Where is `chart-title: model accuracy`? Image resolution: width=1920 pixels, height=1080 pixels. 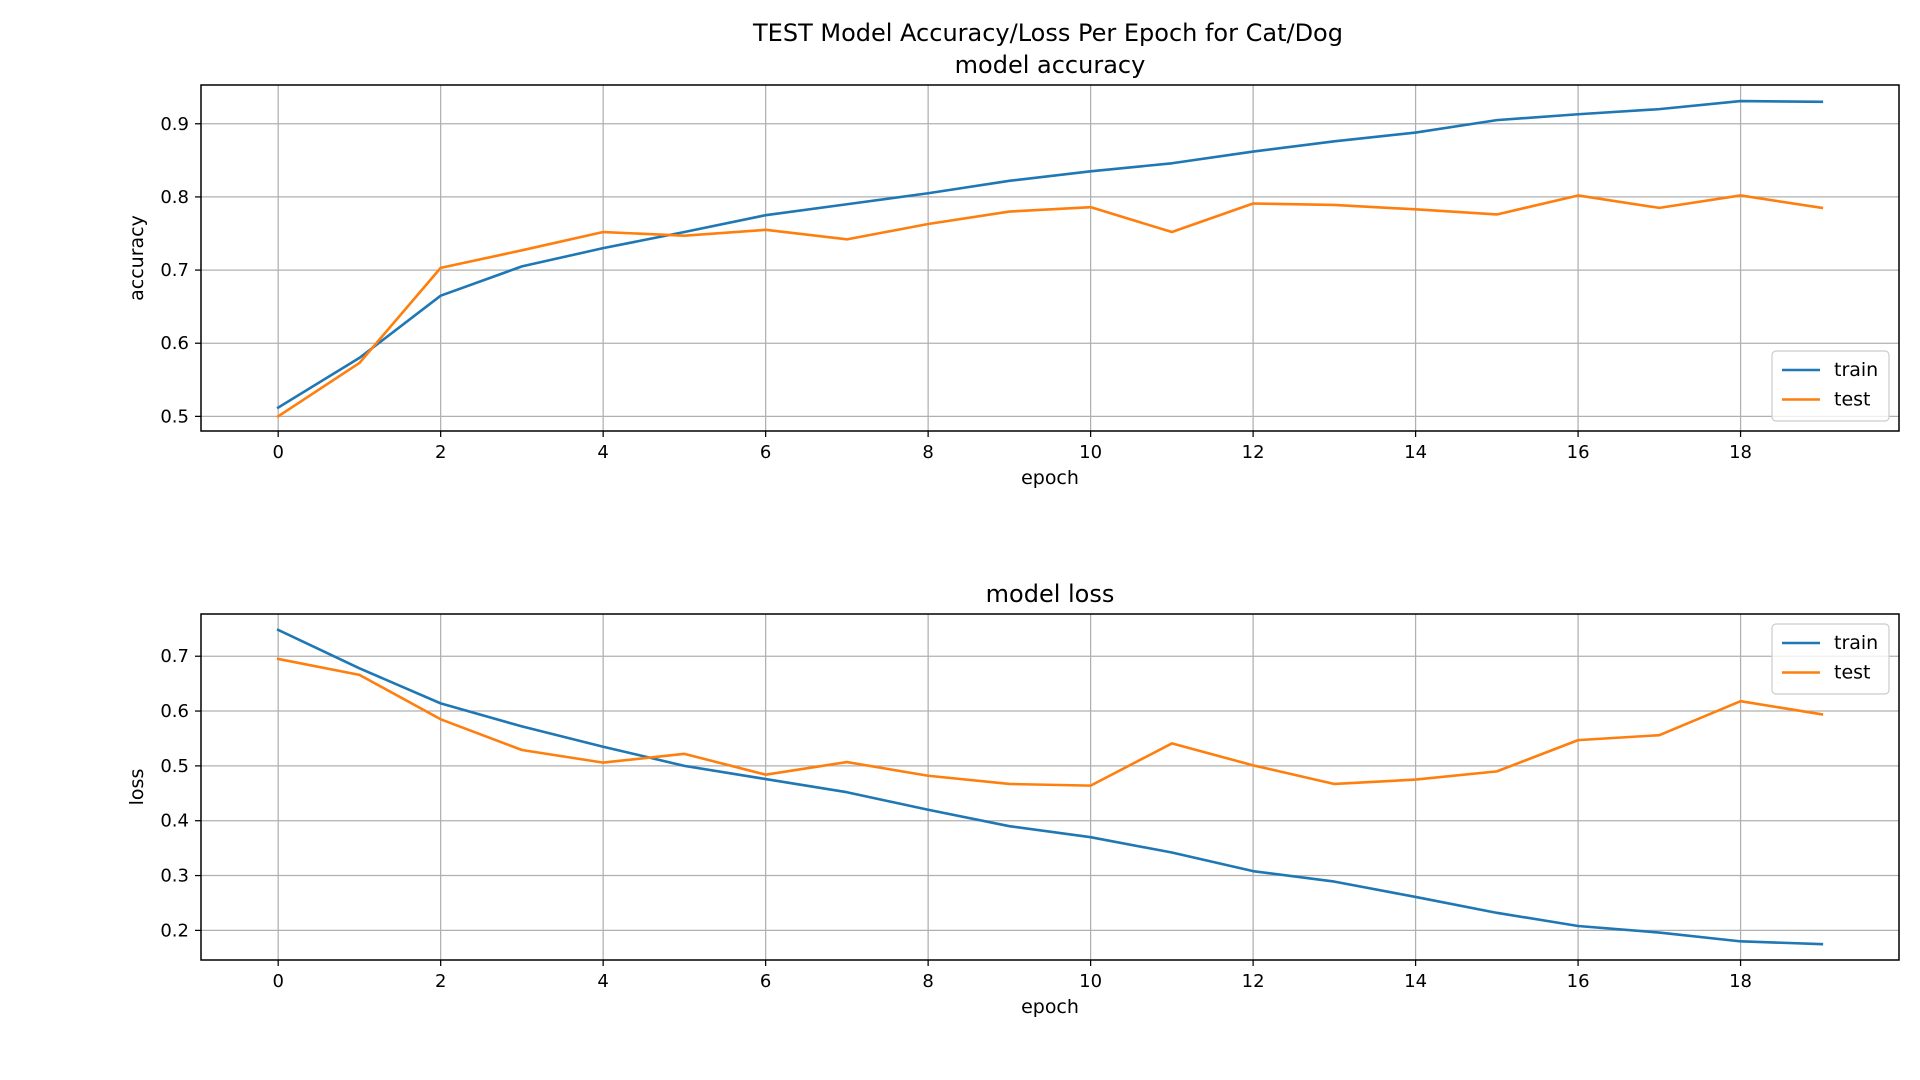 chart-title: model accuracy is located at coordinates (1050, 65).